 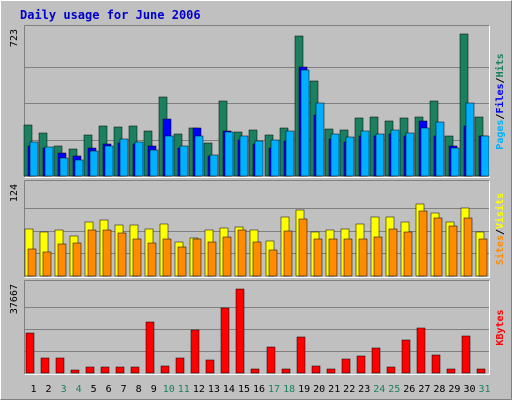 I want to click on x-tick-label: 3, so click(x=64, y=389).